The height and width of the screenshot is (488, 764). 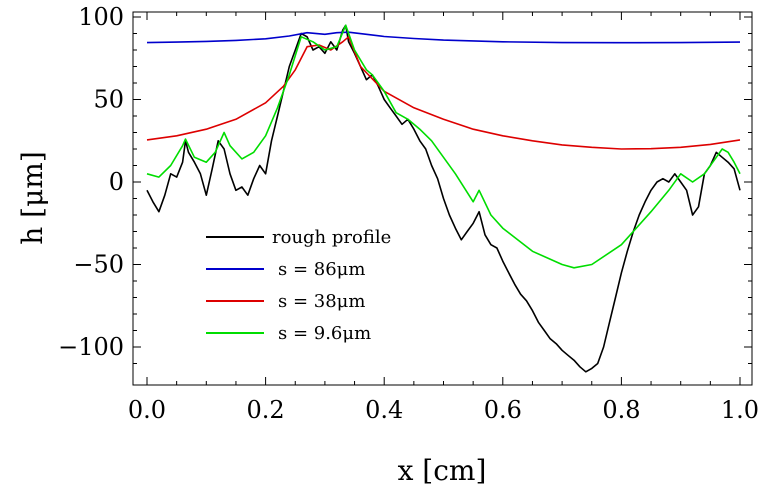 What do you see at coordinates (442, 470) in the screenshot?
I see `x-axis-label: x [cm]` at bounding box center [442, 470].